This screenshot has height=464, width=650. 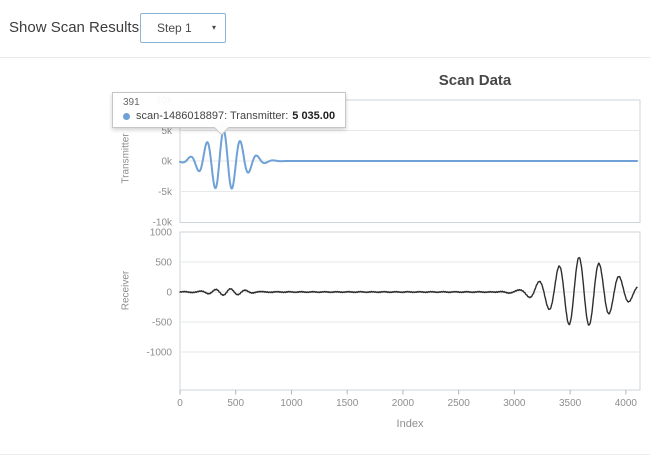 What do you see at coordinates (161, 233) in the screenshot?
I see `receiver-ytick-label: 1000` at bounding box center [161, 233].